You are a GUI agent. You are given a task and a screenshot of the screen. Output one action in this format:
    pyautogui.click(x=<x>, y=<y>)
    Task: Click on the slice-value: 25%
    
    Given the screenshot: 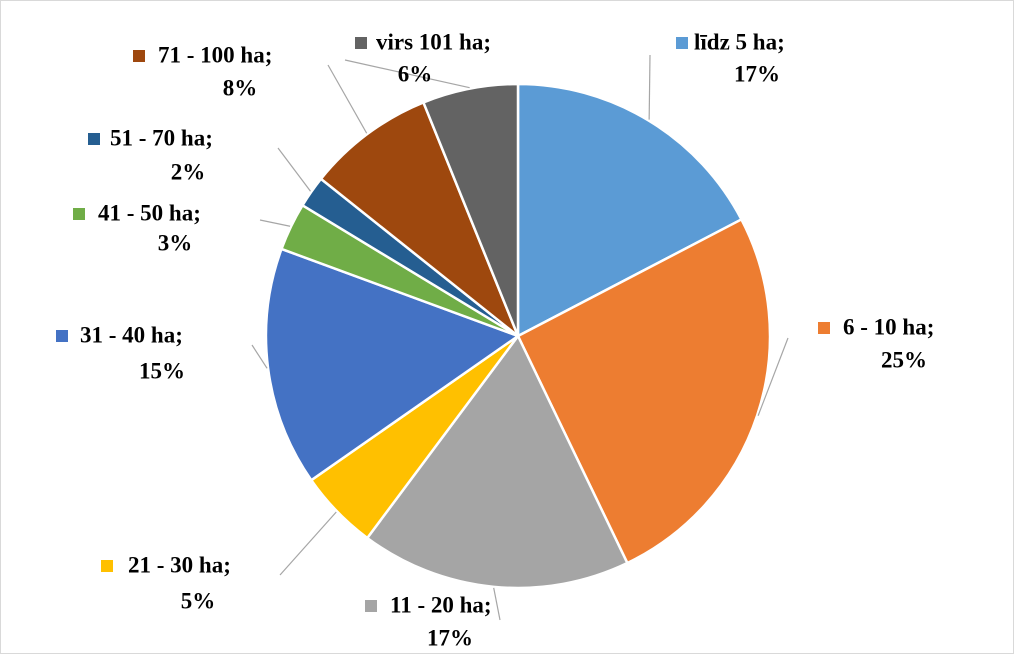 What is the action you would take?
    pyautogui.click(x=904, y=359)
    